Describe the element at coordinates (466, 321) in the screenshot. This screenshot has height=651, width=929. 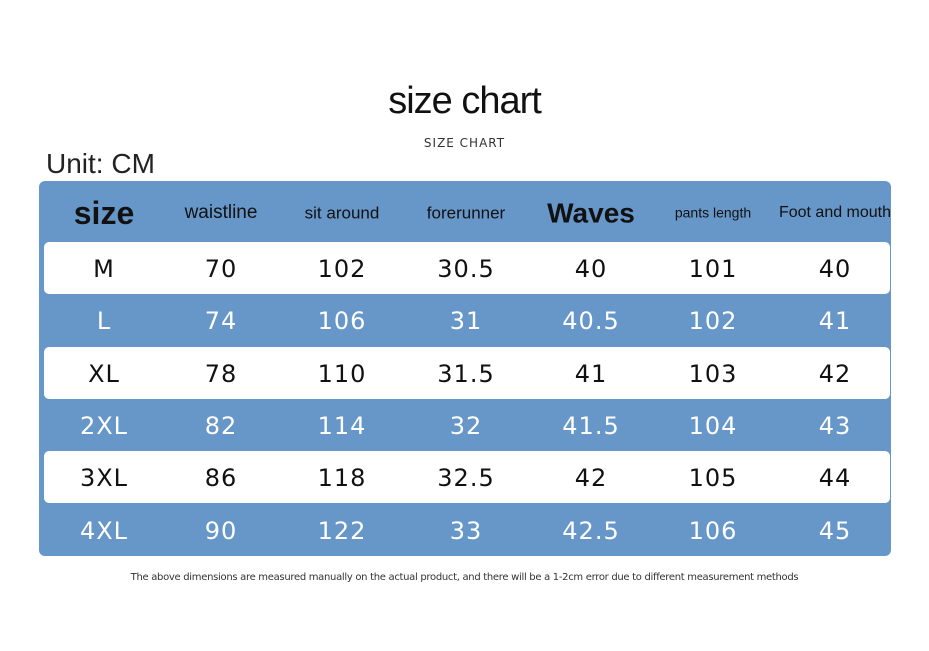
I see `table-cell: 31` at that location.